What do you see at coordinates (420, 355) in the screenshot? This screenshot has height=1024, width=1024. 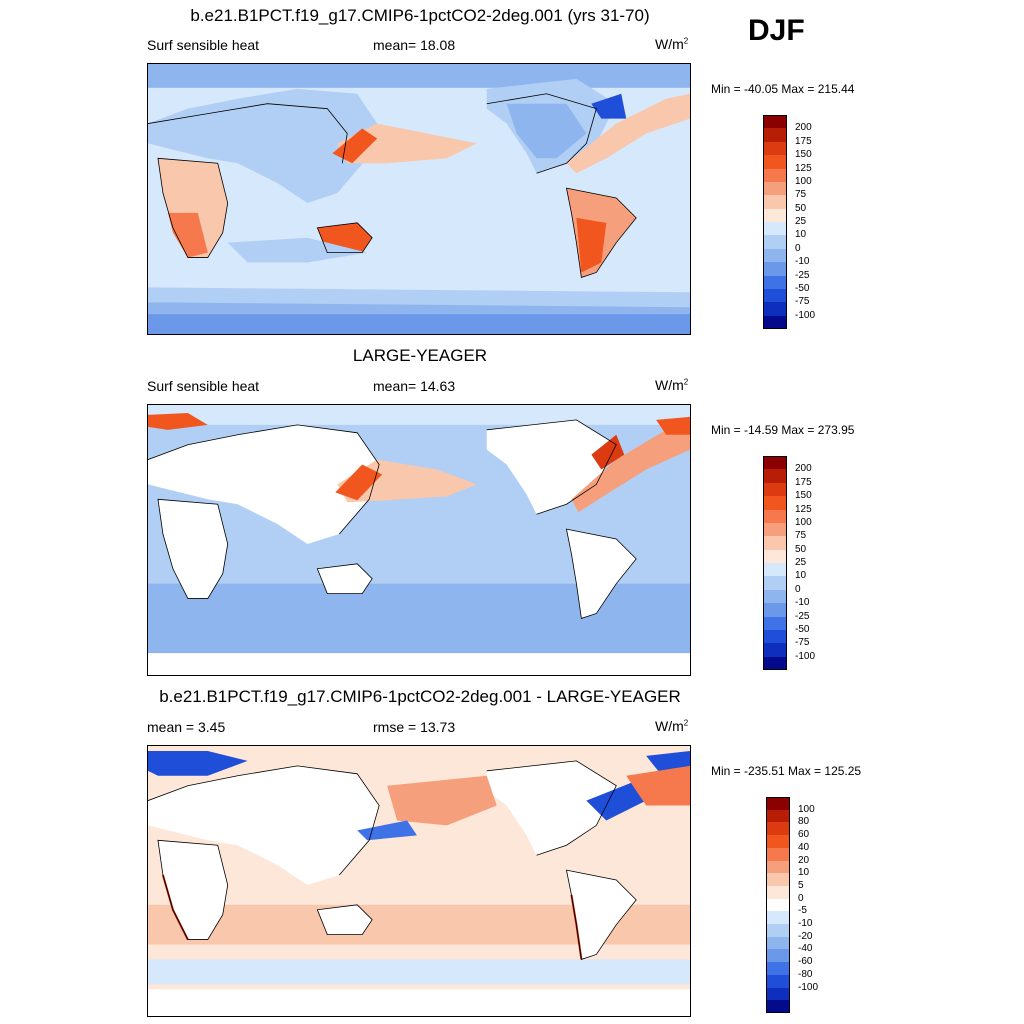 I see `panel-2-title: LARGE-YEAGER` at bounding box center [420, 355].